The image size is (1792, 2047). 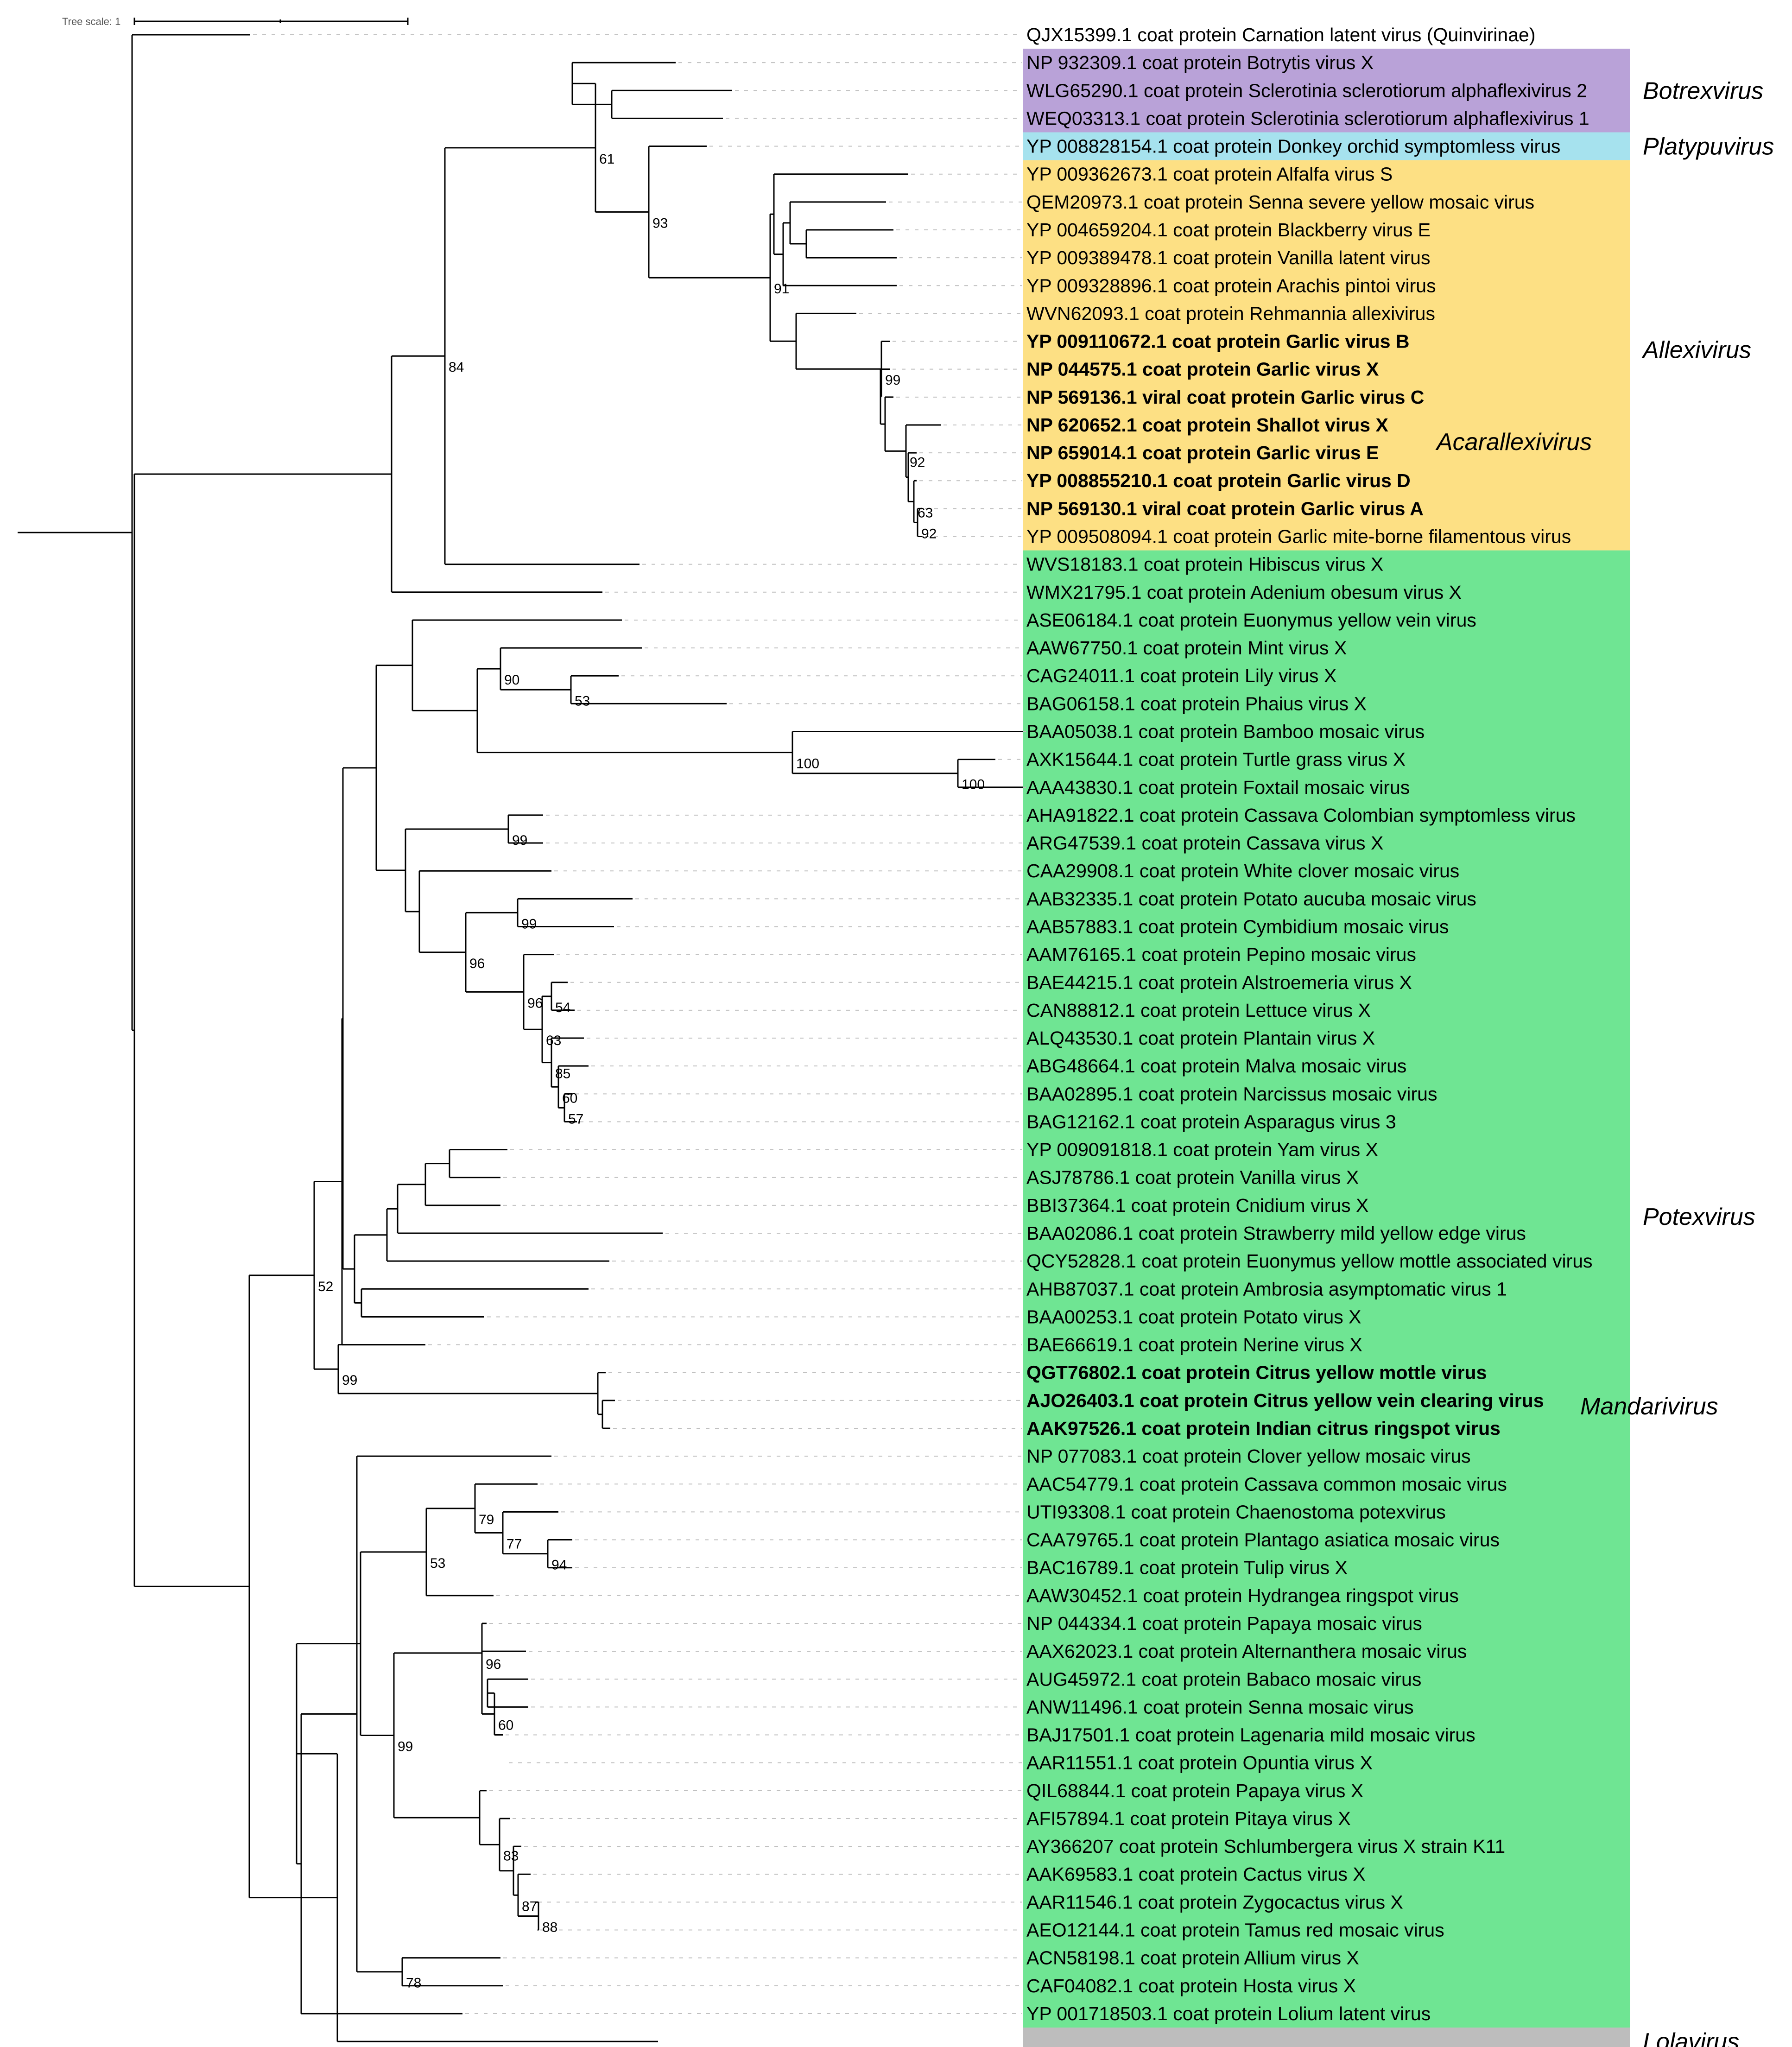 I want to click on bootstrap-value: 78, so click(x=413, y=1983).